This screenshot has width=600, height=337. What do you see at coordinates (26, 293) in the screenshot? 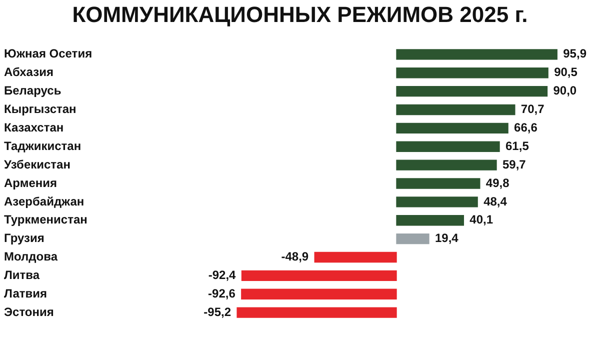
I see `y-tick-label: Латвия` at bounding box center [26, 293].